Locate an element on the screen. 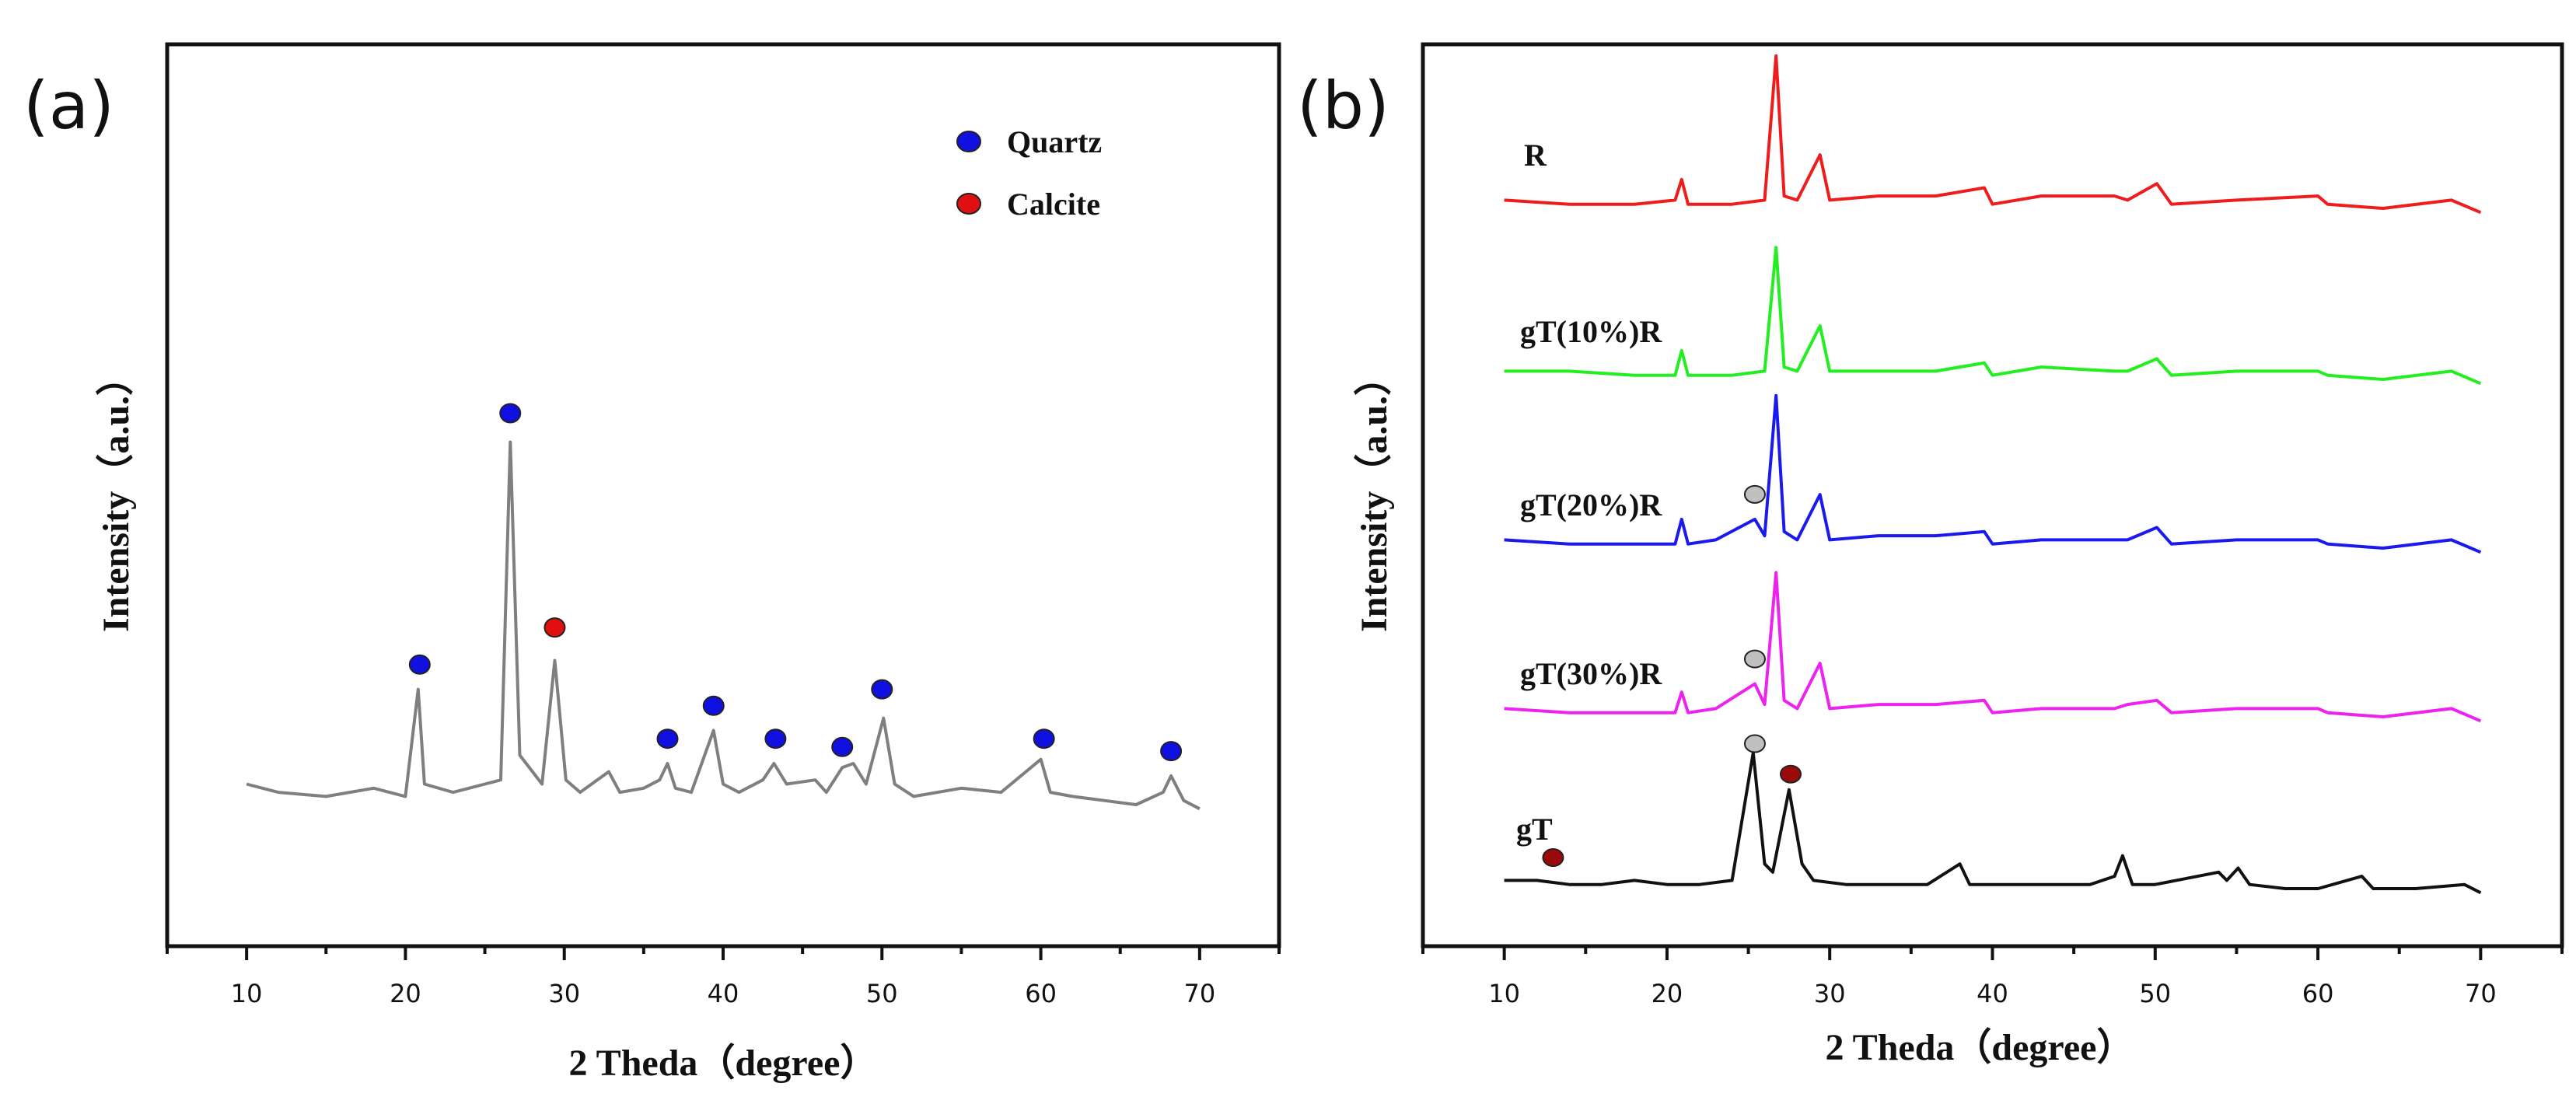 This screenshot has width=2576, height=1097. series-label-gt30r: gT(30%)R is located at coordinates (1591, 674).